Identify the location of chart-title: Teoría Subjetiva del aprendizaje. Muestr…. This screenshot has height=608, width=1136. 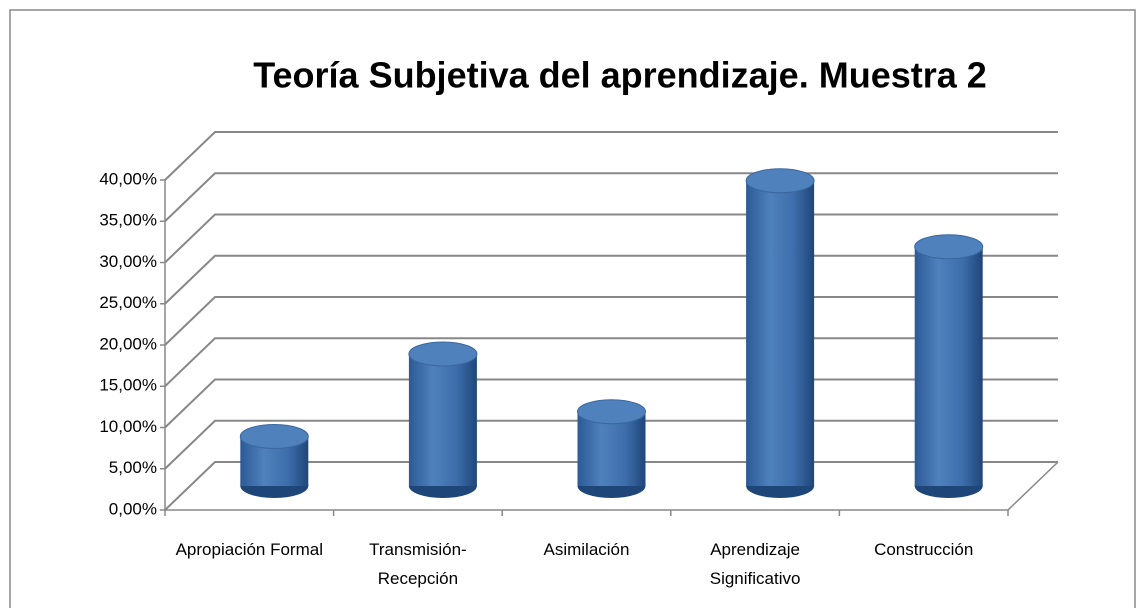
(620, 75).